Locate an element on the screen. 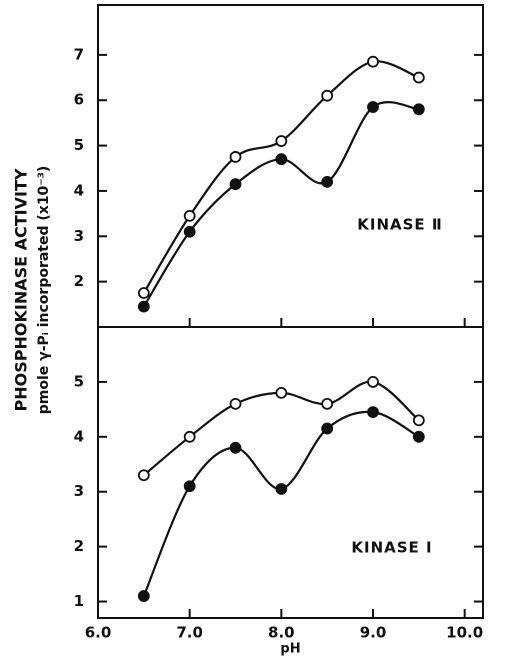  y-tick-label: 7 is located at coordinates (79, 54).